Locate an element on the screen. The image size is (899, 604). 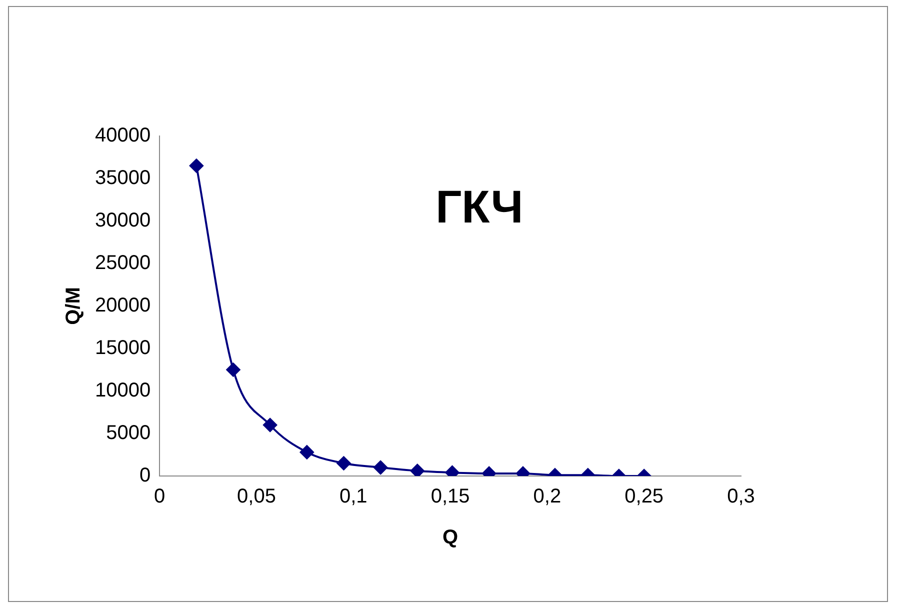
y-tick-label: 20000 is located at coordinates (122, 305).